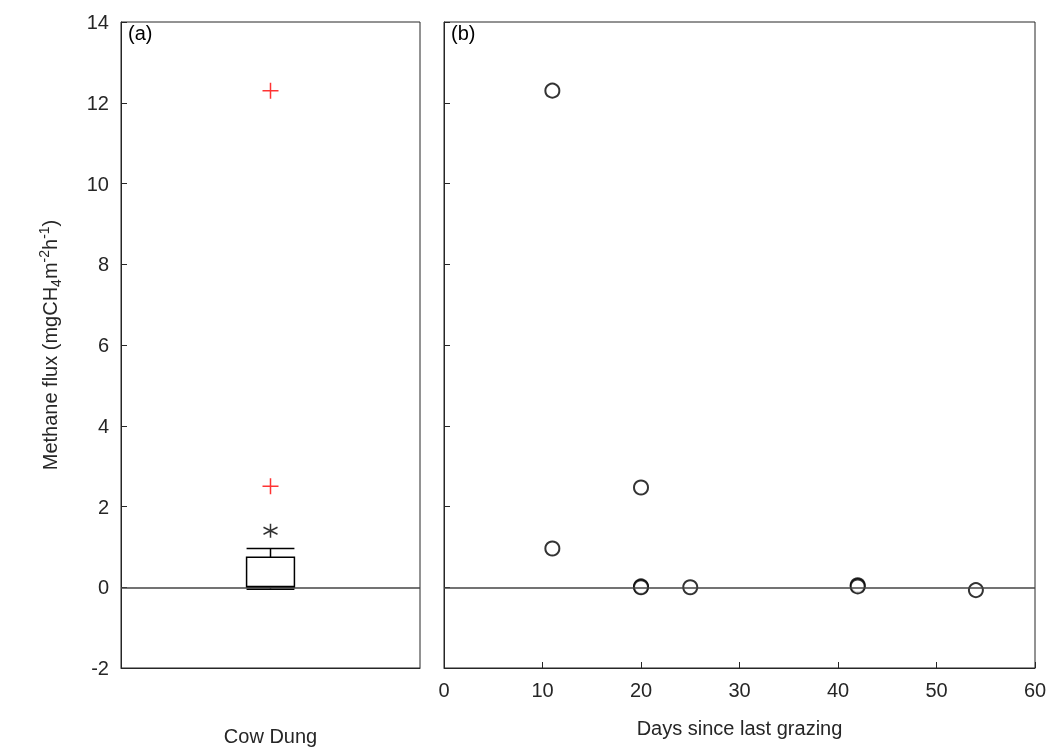 The width and height of the screenshot is (1059, 756). Describe the element at coordinates (103, 425) in the screenshot. I see `y-tick-label: 4` at that location.